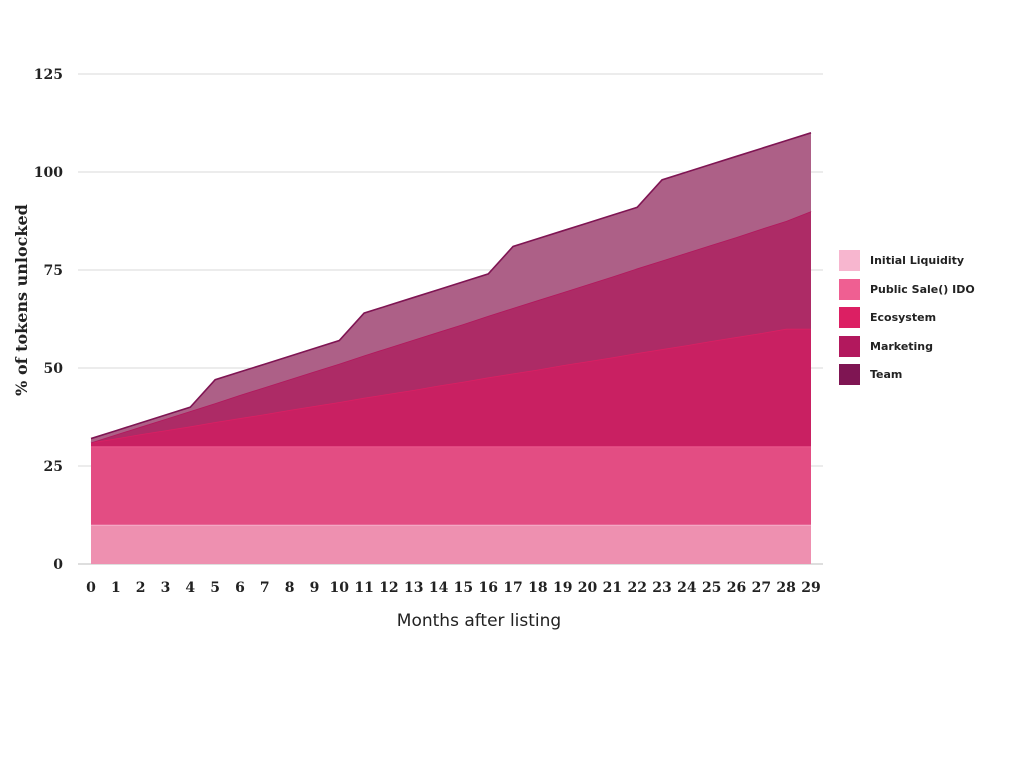  What do you see at coordinates (240, 588) in the screenshot?
I see `x-tick-label: 6` at bounding box center [240, 588].